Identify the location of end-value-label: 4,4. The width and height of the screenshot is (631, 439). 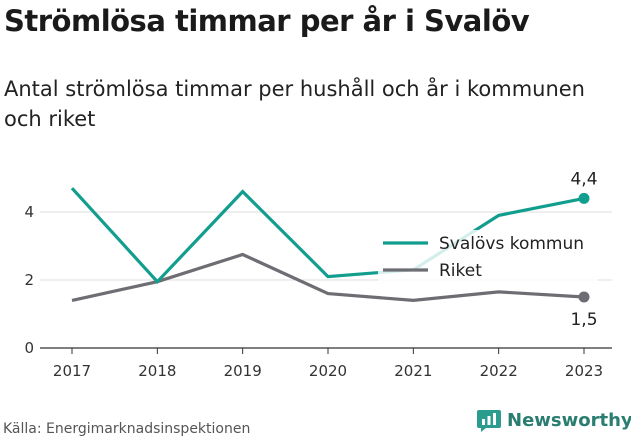
(583, 179).